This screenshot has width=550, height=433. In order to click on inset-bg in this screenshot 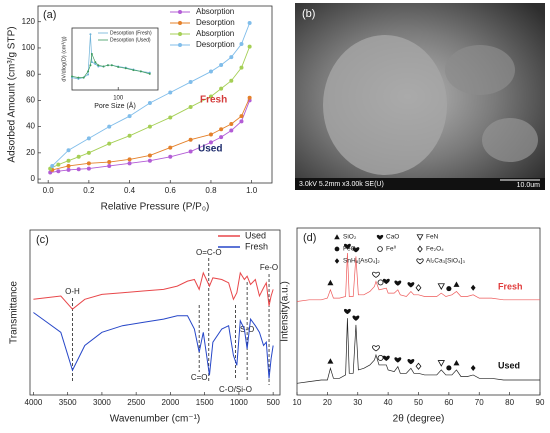, I will do `click(115, 59)`.